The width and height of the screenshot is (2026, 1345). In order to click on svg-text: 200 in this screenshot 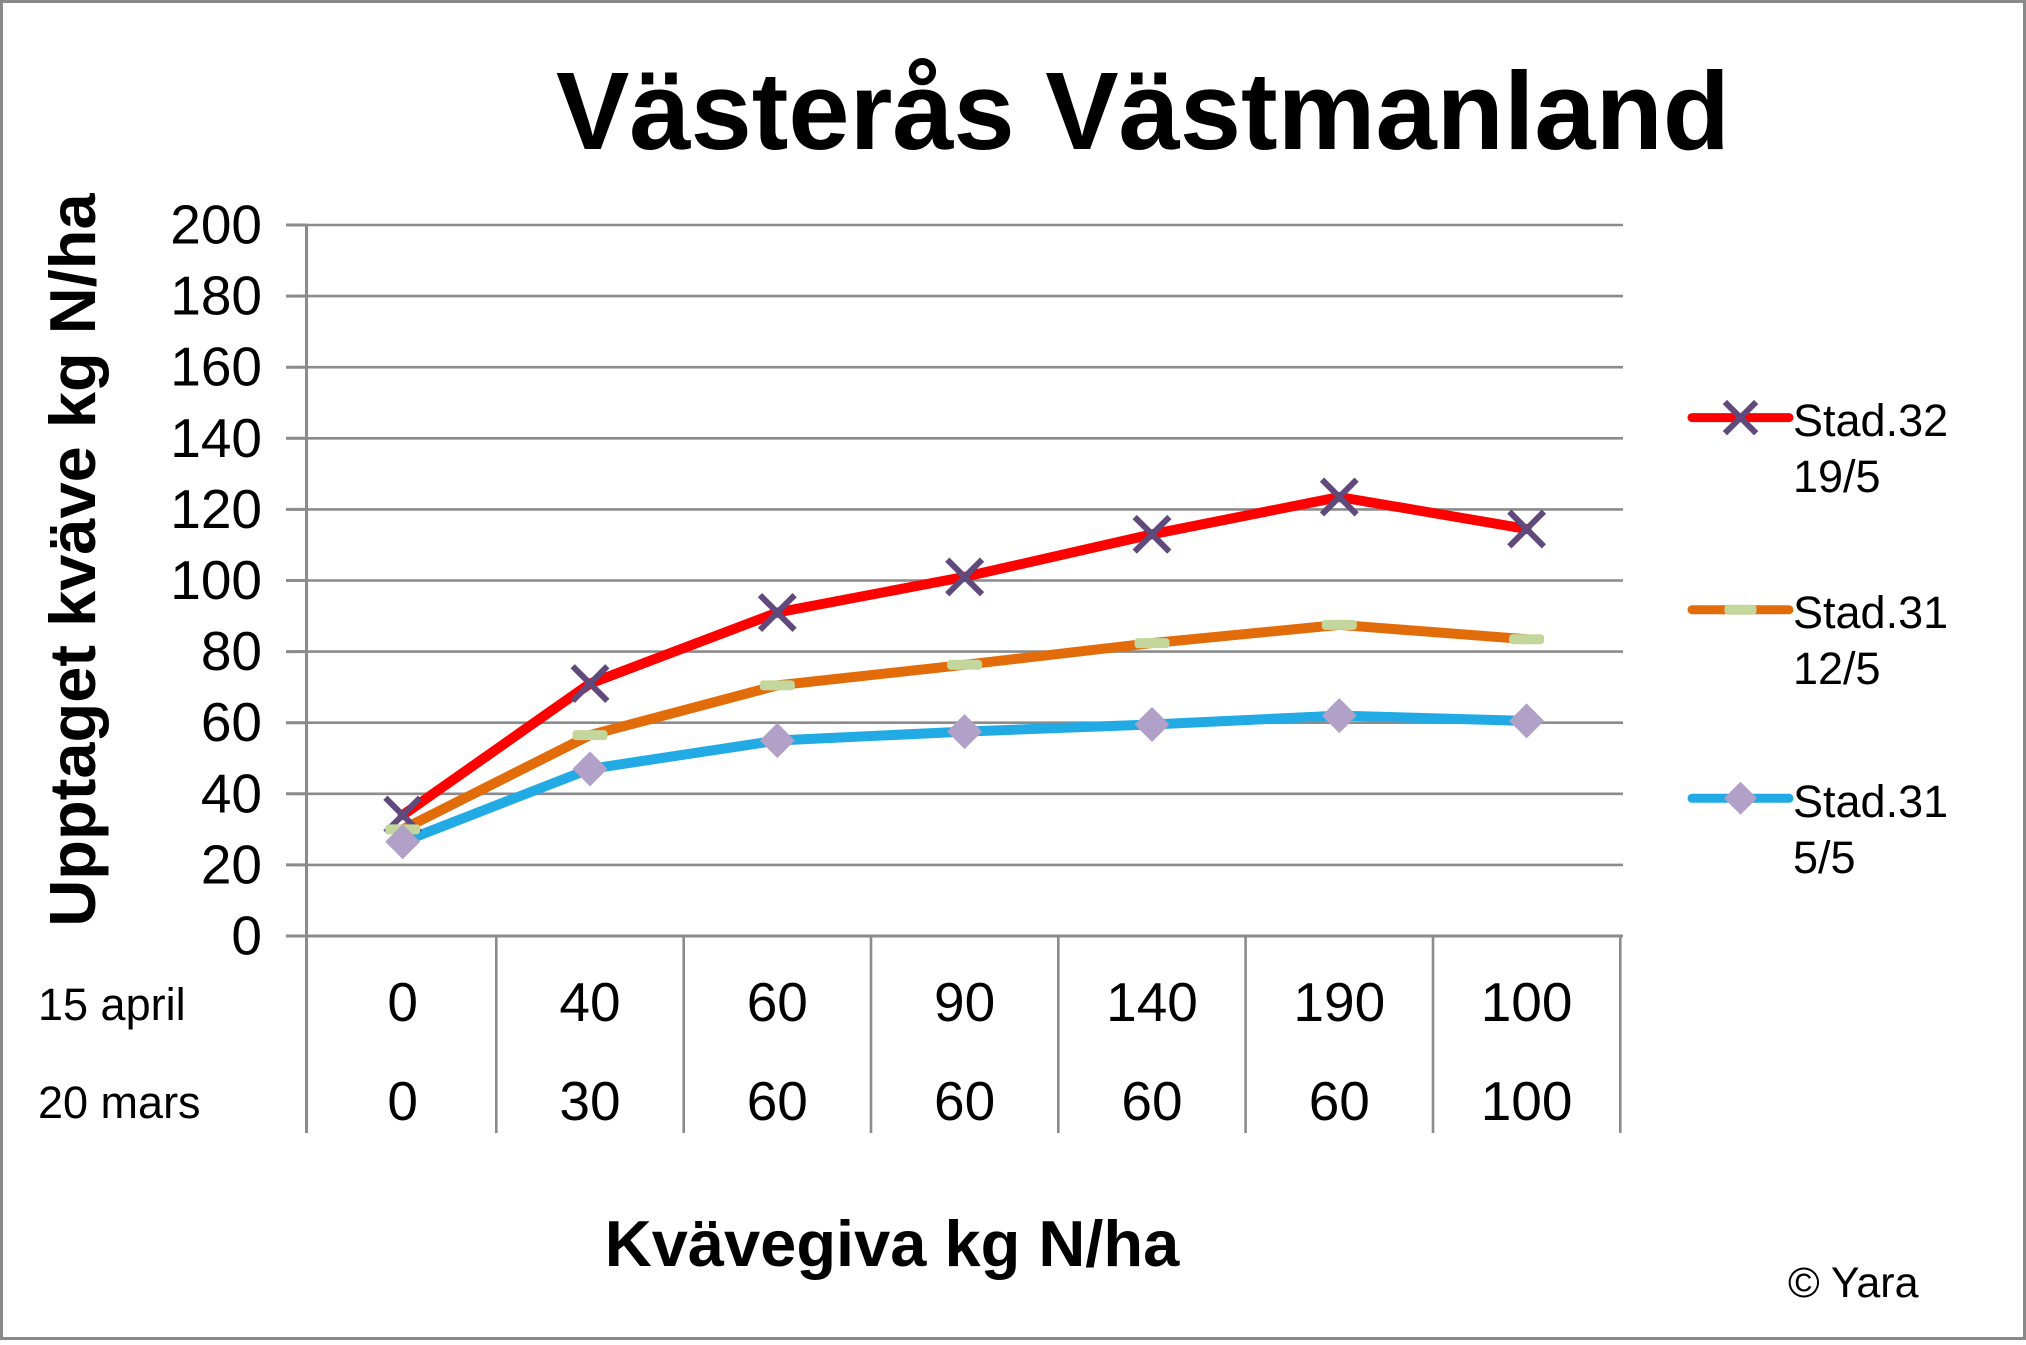, I will do `click(216, 225)`.